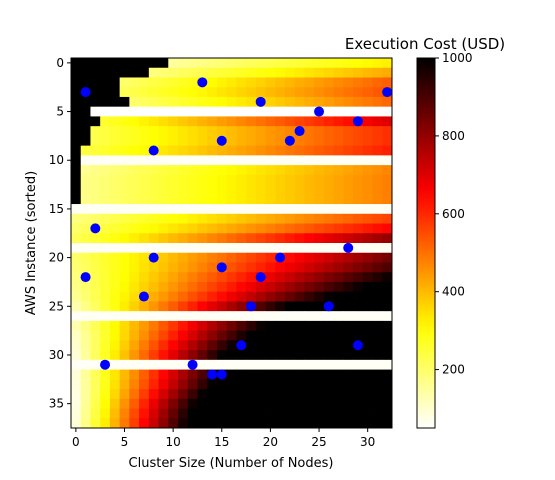  What do you see at coordinates (318, 442) in the screenshot?
I see `x-tick-label: 25` at bounding box center [318, 442].